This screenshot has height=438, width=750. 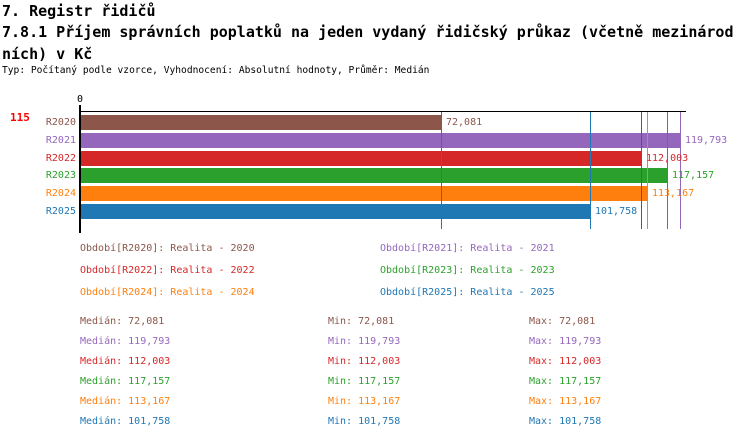 What do you see at coordinates (565, 361) in the screenshot?
I see `stat-max-r2022: Max: 112,003` at bounding box center [565, 361].